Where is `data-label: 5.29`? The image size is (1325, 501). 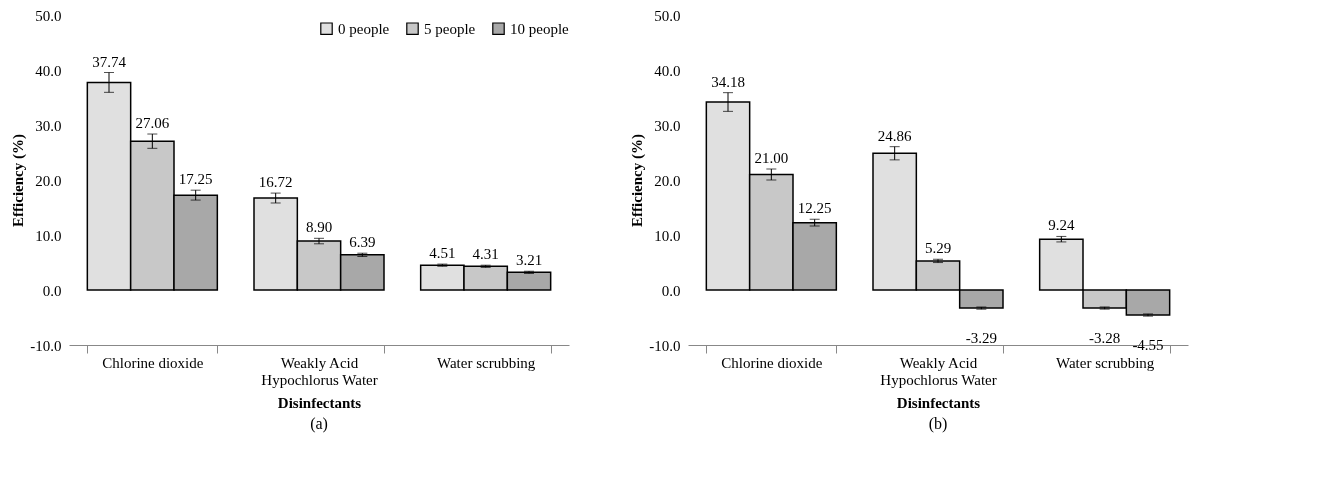 data-label: 5.29 is located at coordinates (938, 248).